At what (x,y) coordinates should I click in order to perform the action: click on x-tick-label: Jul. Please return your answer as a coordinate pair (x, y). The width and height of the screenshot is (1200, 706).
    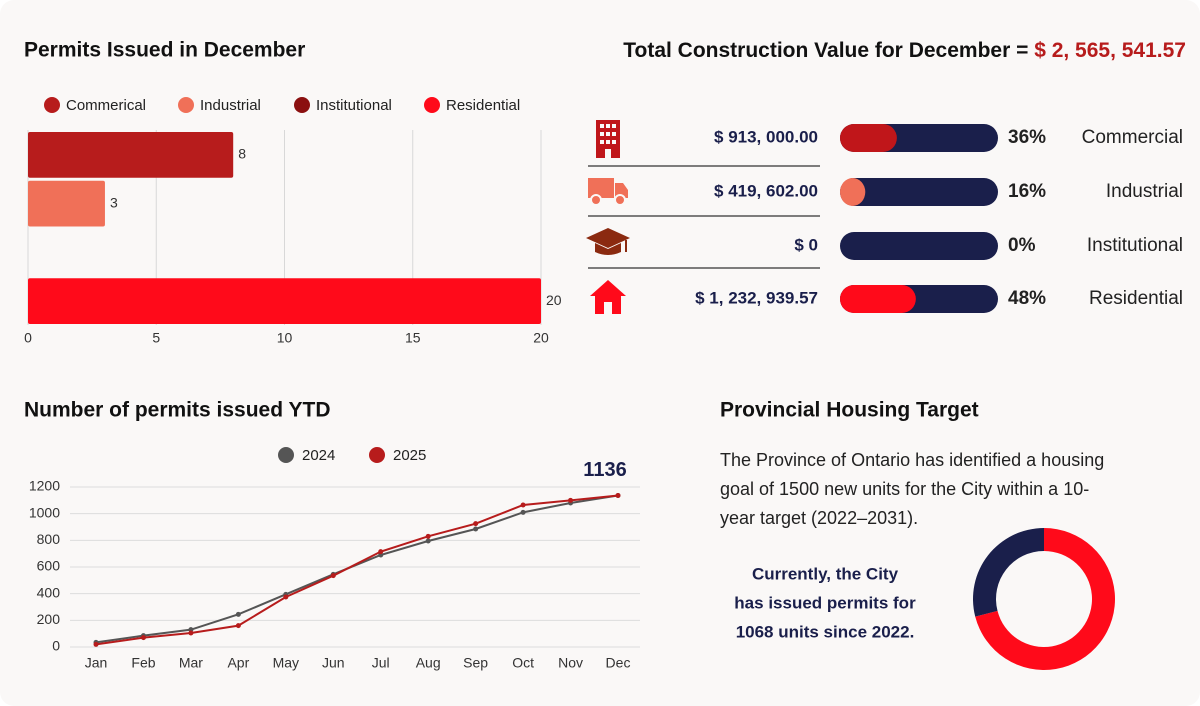
    Looking at the image, I should click on (381, 663).